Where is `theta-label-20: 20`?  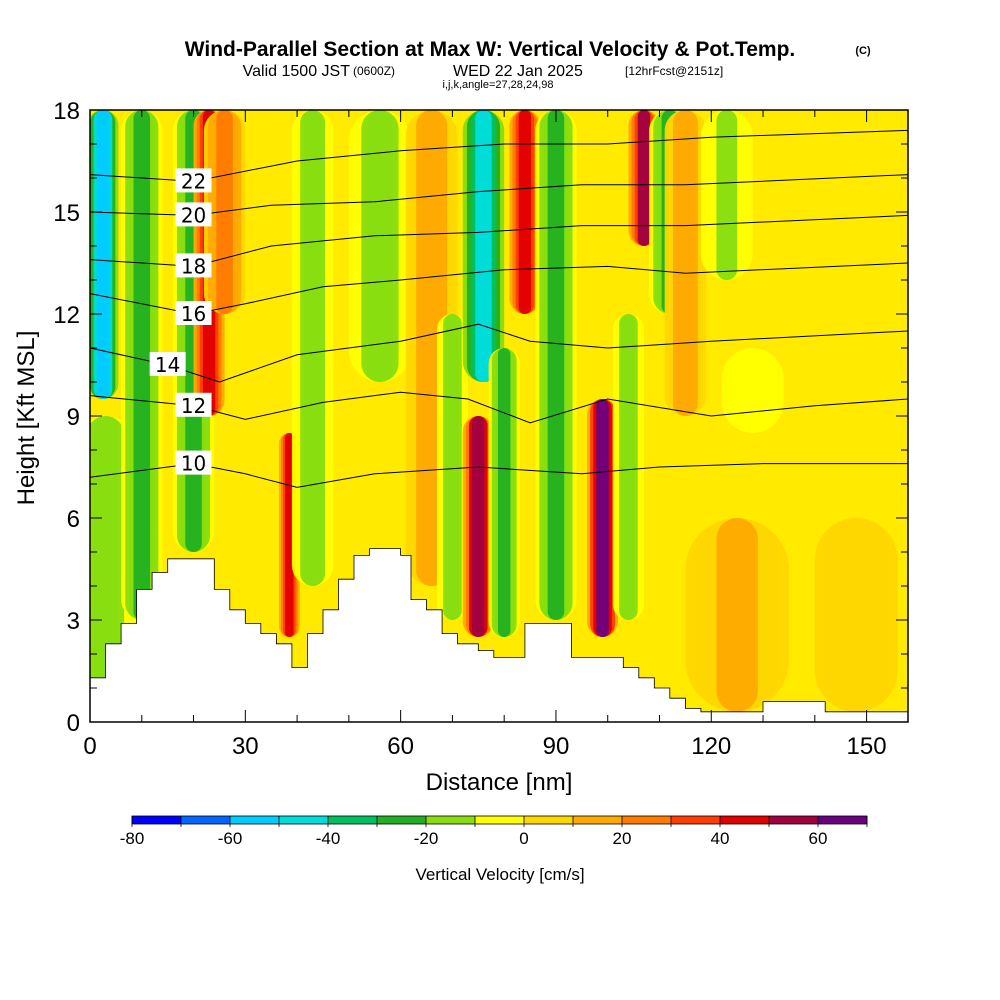 theta-label-20: 20 is located at coordinates (193, 214).